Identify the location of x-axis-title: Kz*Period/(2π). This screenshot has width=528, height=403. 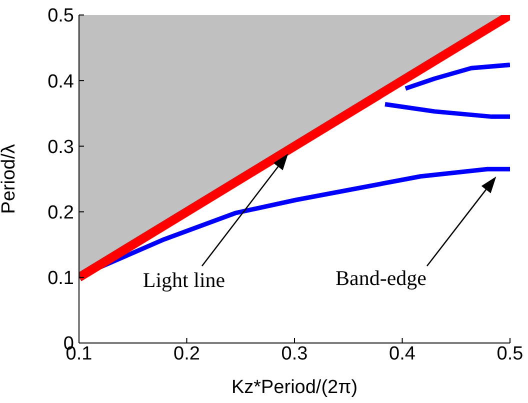
(294, 387).